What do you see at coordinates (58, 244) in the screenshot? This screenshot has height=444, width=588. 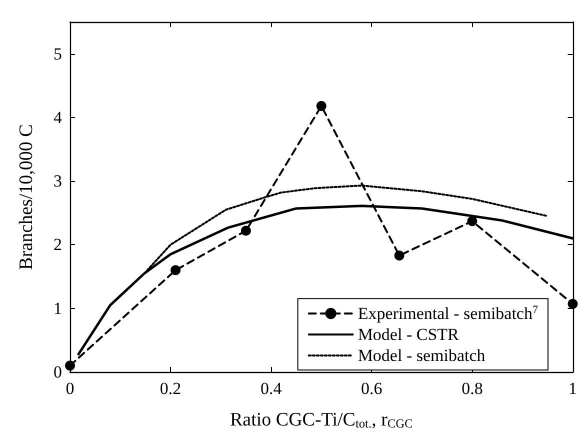 I see `y-tick-label: 2` at bounding box center [58, 244].